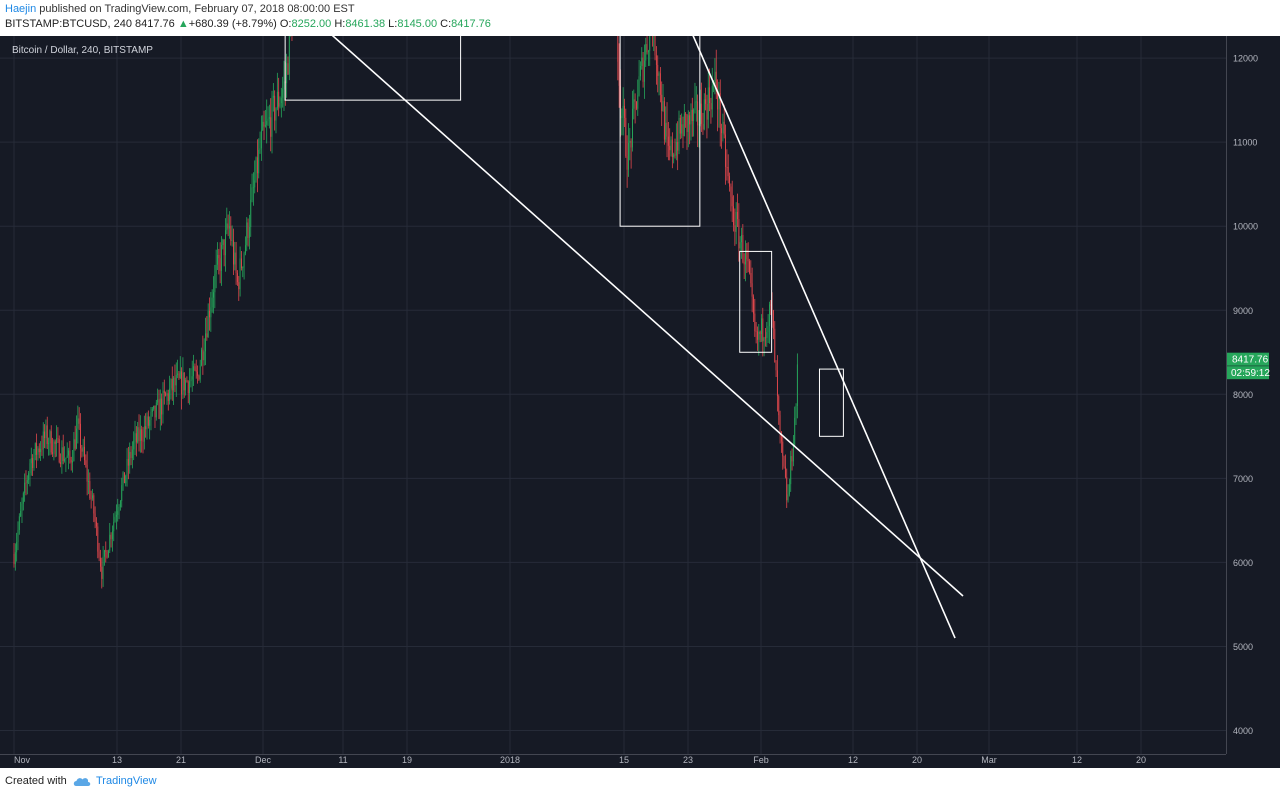  I want to click on last-price-tag-bg, so click(1248, 359).